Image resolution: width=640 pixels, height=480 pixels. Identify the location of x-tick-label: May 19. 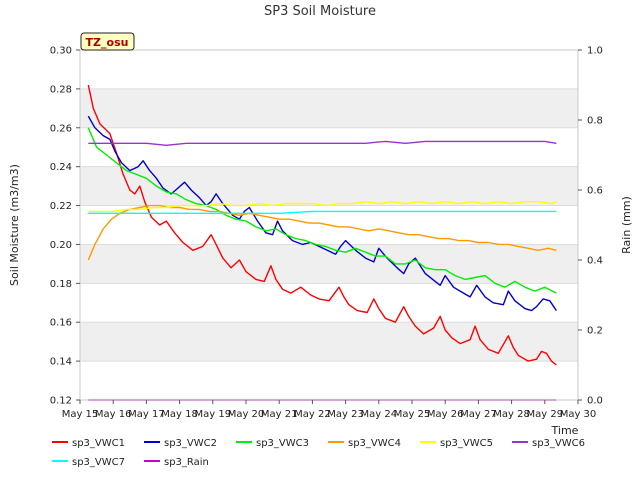
(213, 414).